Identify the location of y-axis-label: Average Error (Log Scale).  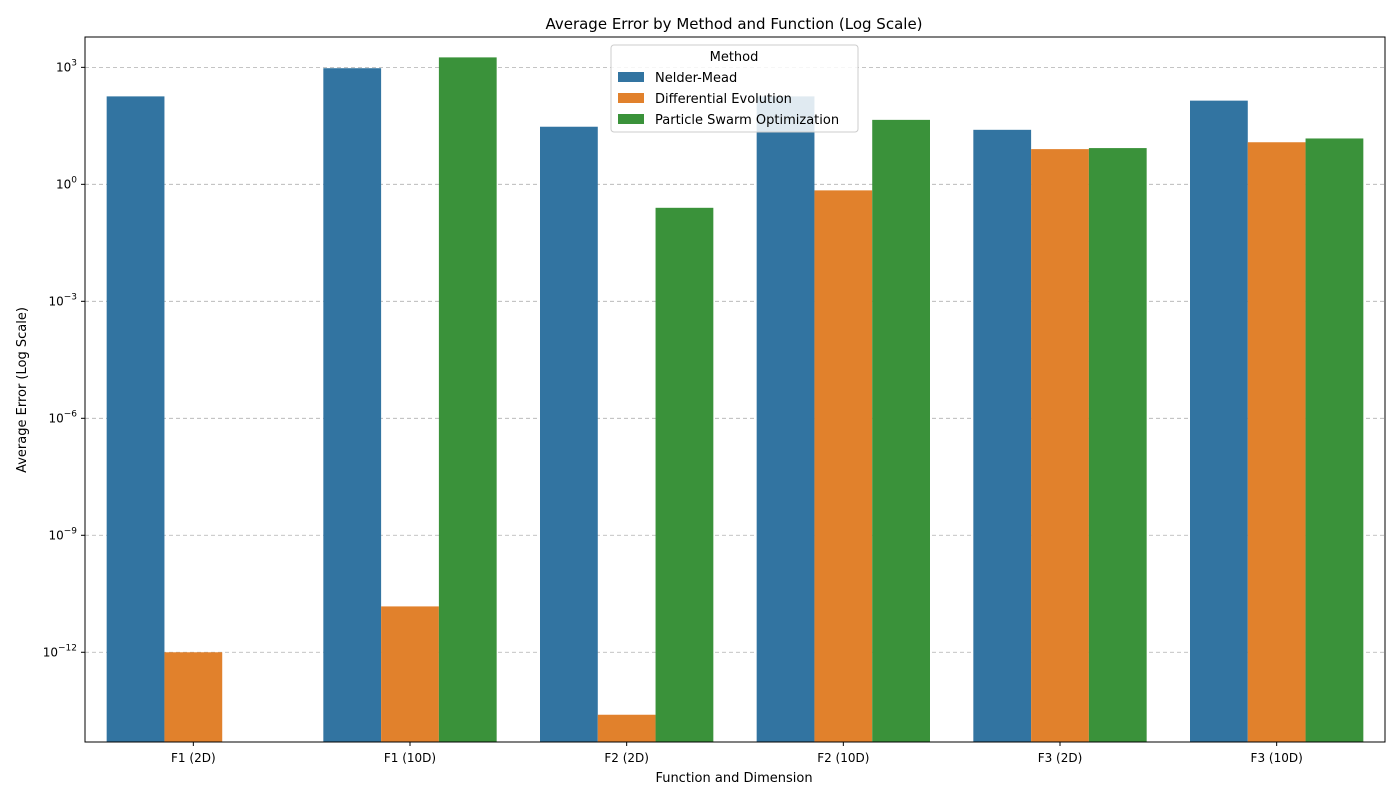
(22, 390).